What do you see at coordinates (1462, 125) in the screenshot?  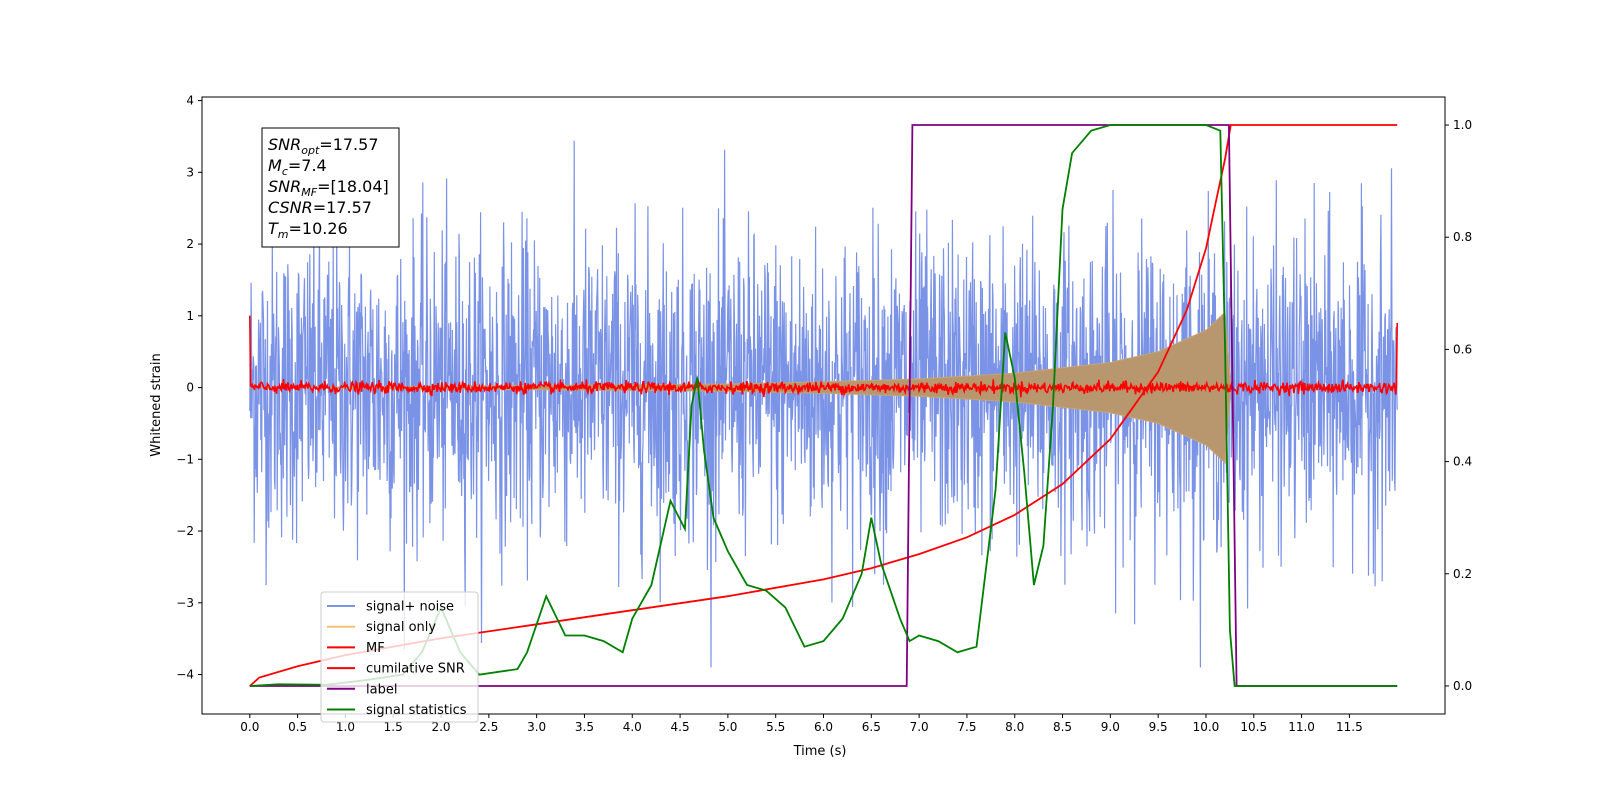 I see `y2-tick-label: 1.0` at bounding box center [1462, 125].